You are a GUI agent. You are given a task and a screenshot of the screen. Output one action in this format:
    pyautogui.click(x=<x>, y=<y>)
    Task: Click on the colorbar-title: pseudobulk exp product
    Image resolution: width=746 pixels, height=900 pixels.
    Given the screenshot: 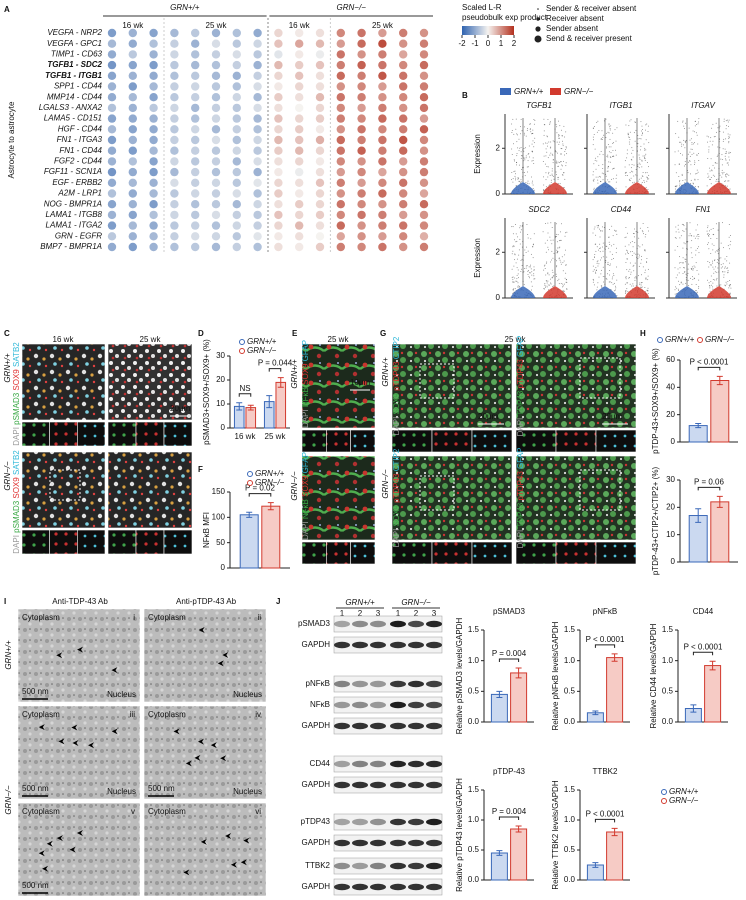 What is the action you would take?
    pyautogui.click(x=505, y=17)
    